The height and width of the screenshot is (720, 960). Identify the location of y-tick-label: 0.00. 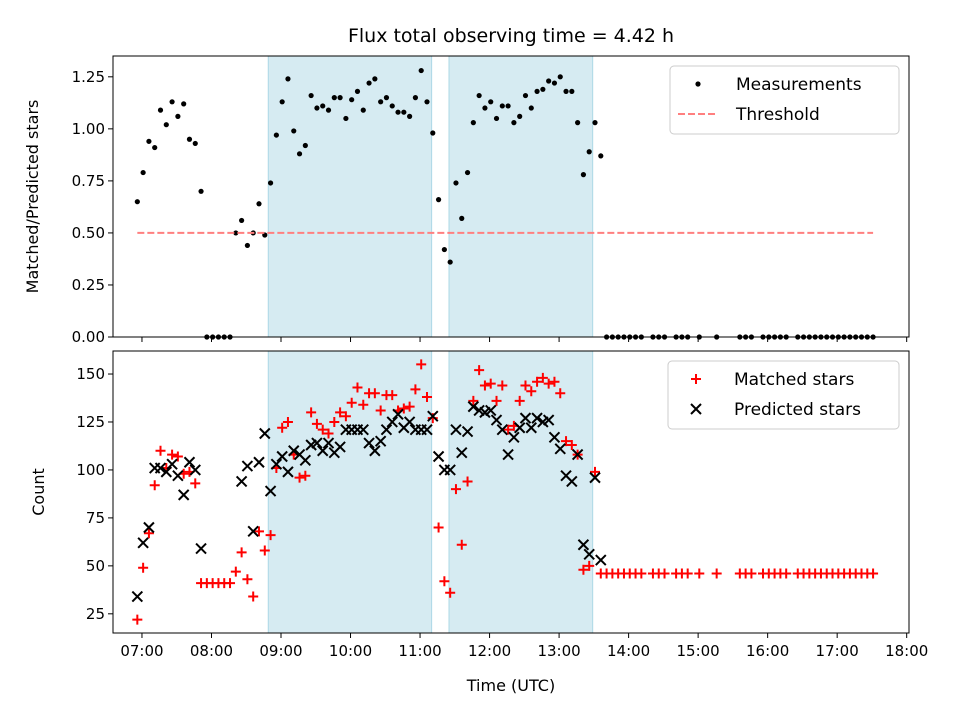
(88, 337).